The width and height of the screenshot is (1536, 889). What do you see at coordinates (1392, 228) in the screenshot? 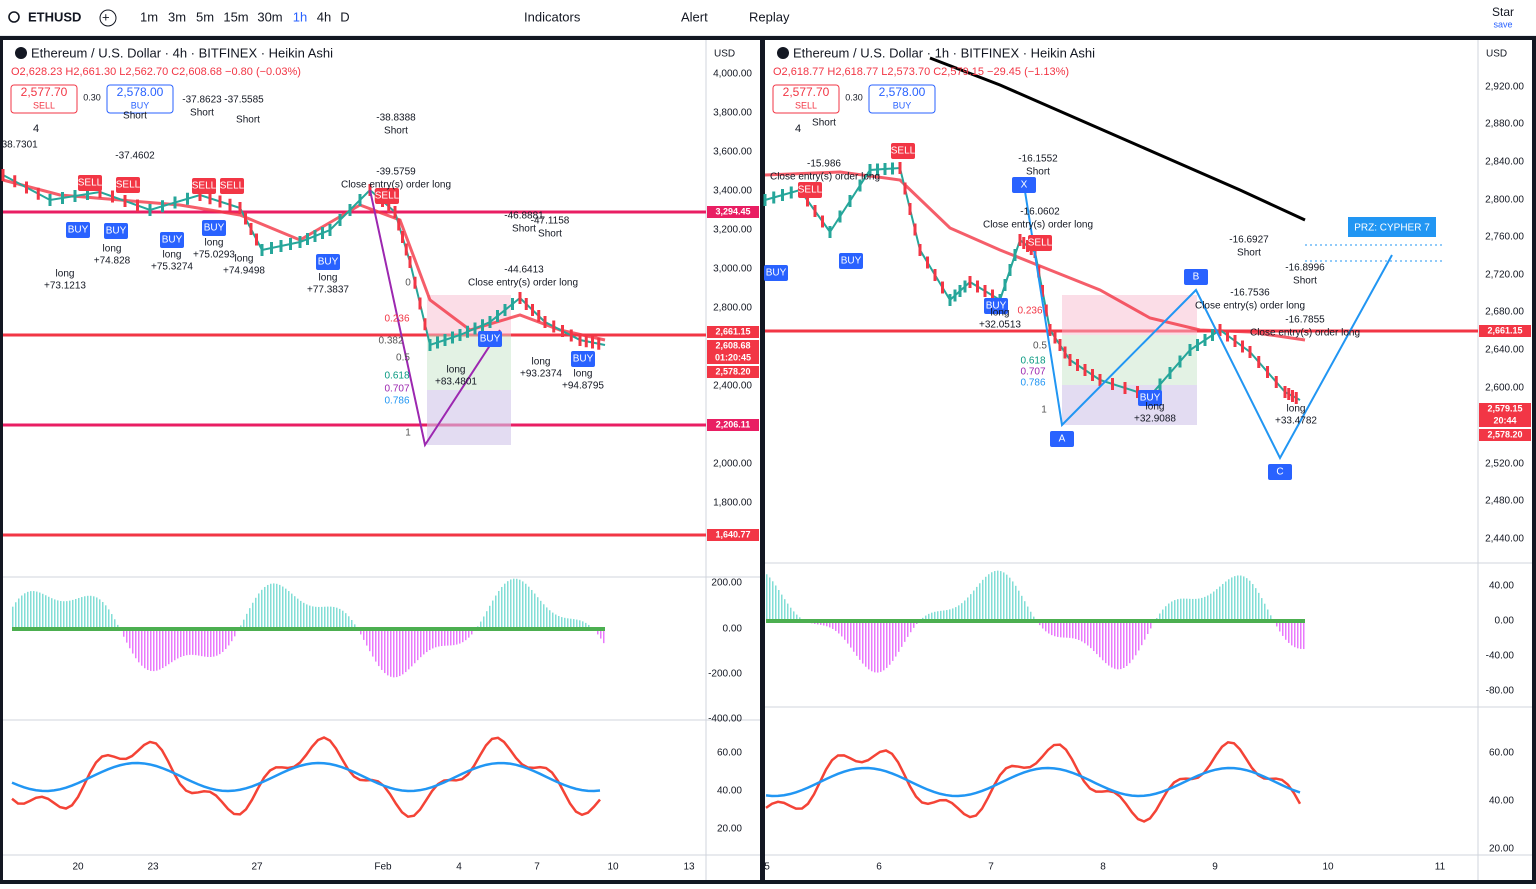
I see `annotation: PRZ: CYPHER 7` at bounding box center [1392, 228].